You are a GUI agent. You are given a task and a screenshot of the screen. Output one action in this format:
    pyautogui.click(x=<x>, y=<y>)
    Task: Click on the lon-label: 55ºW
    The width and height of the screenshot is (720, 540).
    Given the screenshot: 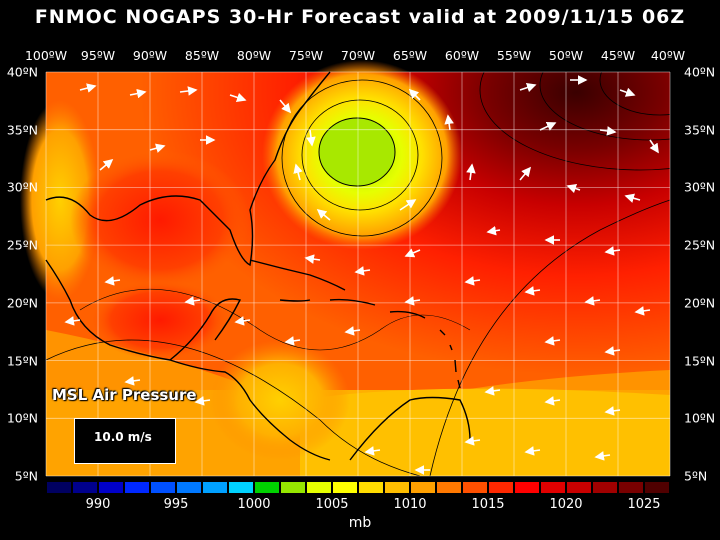 What is the action you would take?
    pyautogui.click(x=514, y=55)
    